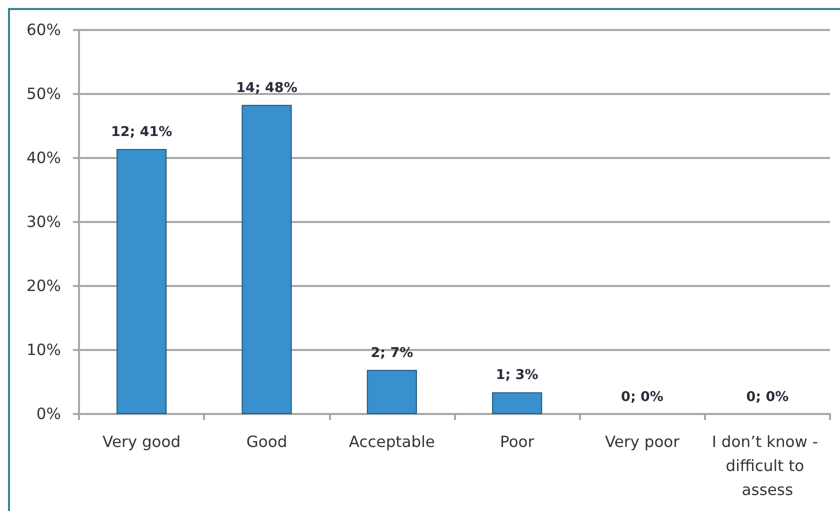  What do you see at coordinates (141, 132) in the screenshot?
I see `data-label: 12; 41%` at bounding box center [141, 132].